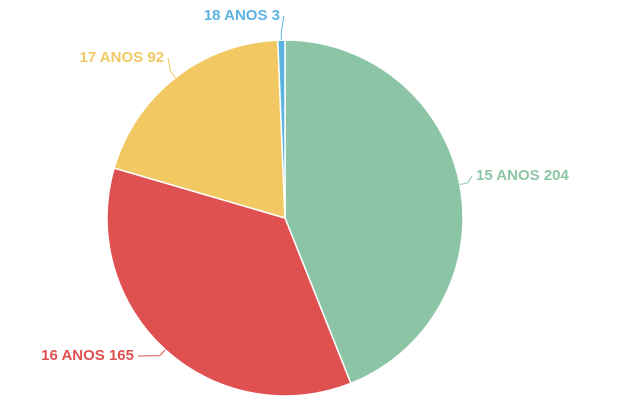 This screenshot has width=617, height=401. What do you see at coordinates (236, 15) in the screenshot?
I see `slice-category: 18 ANOS` at bounding box center [236, 15].